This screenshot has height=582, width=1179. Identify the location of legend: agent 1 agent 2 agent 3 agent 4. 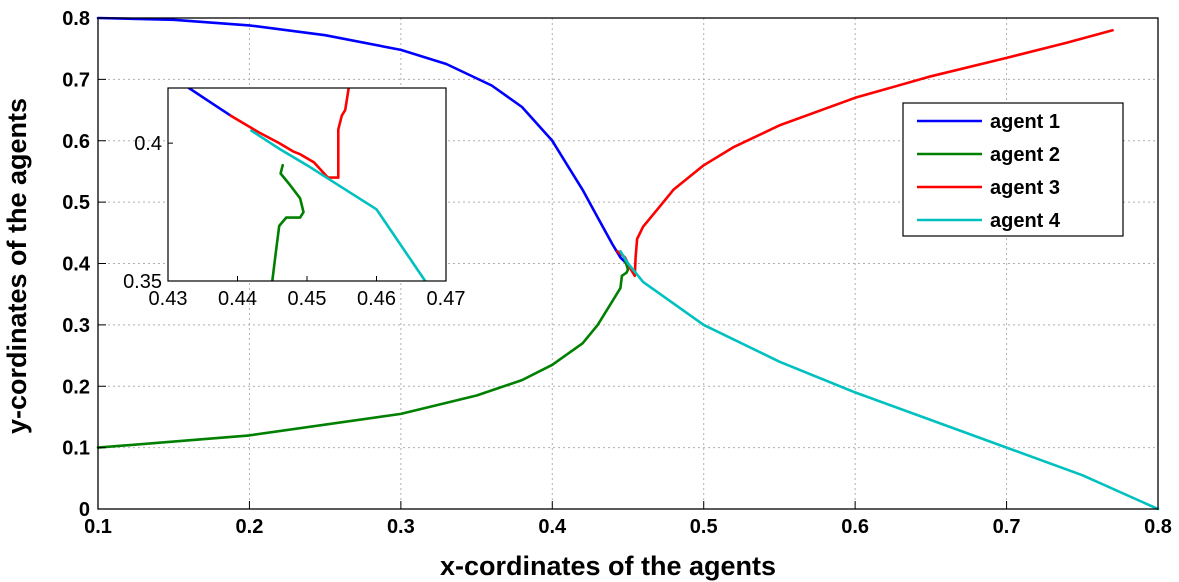
(1013, 169).